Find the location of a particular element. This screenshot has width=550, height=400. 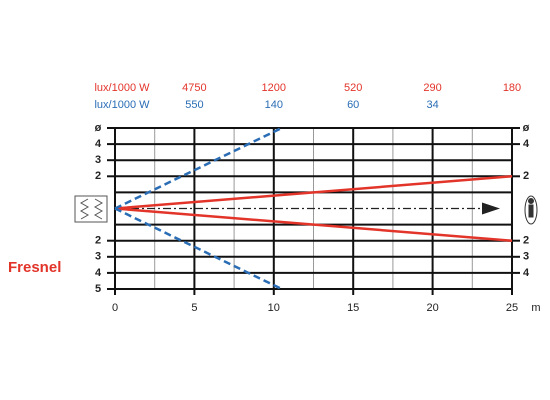

y-tick-label: 5 is located at coordinates (98, 289).